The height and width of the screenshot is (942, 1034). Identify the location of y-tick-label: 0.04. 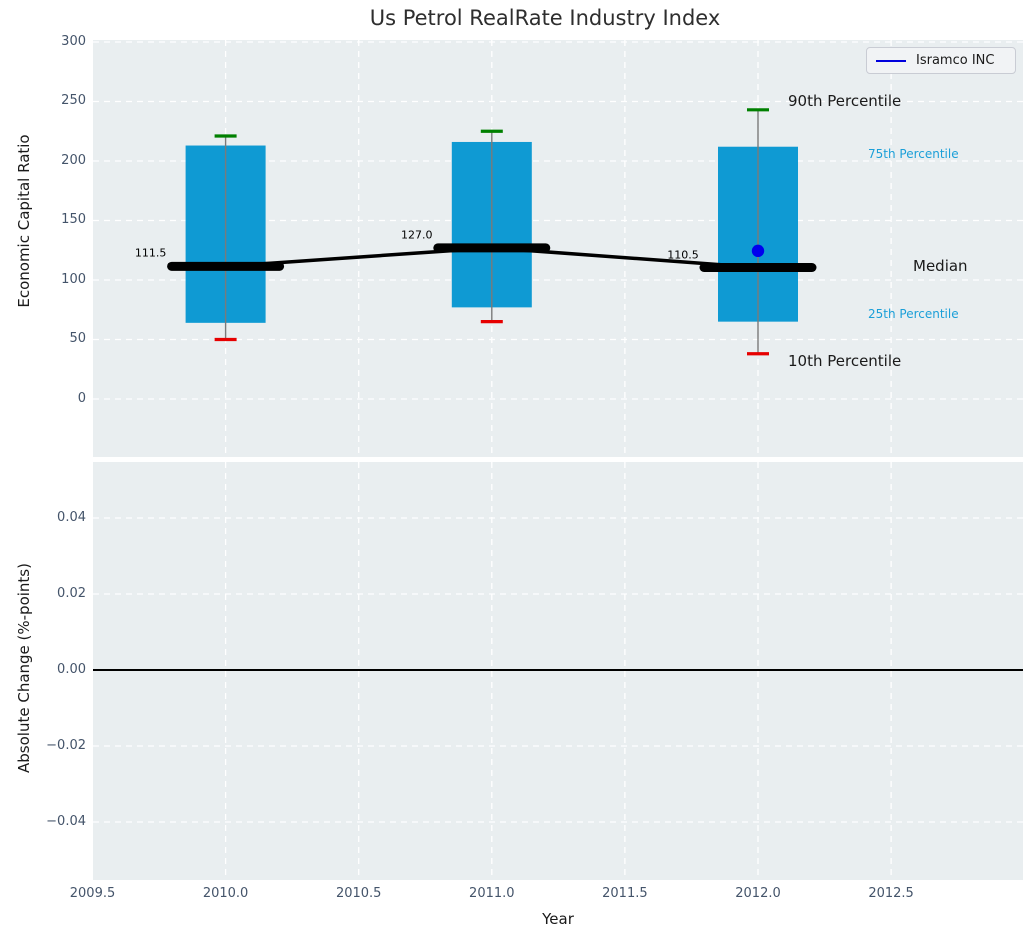
(71, 517).